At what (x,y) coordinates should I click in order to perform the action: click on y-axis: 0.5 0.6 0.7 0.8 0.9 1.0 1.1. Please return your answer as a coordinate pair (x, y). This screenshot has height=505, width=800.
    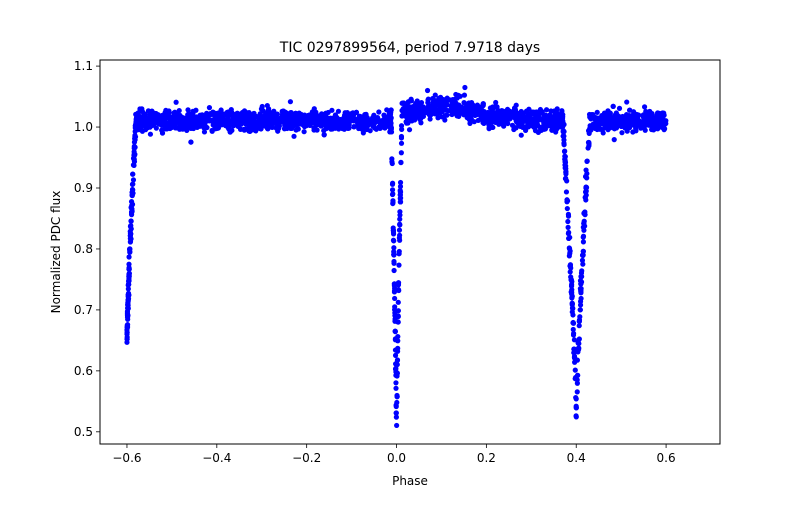
    Looking at the image, I should click on (87, 249).